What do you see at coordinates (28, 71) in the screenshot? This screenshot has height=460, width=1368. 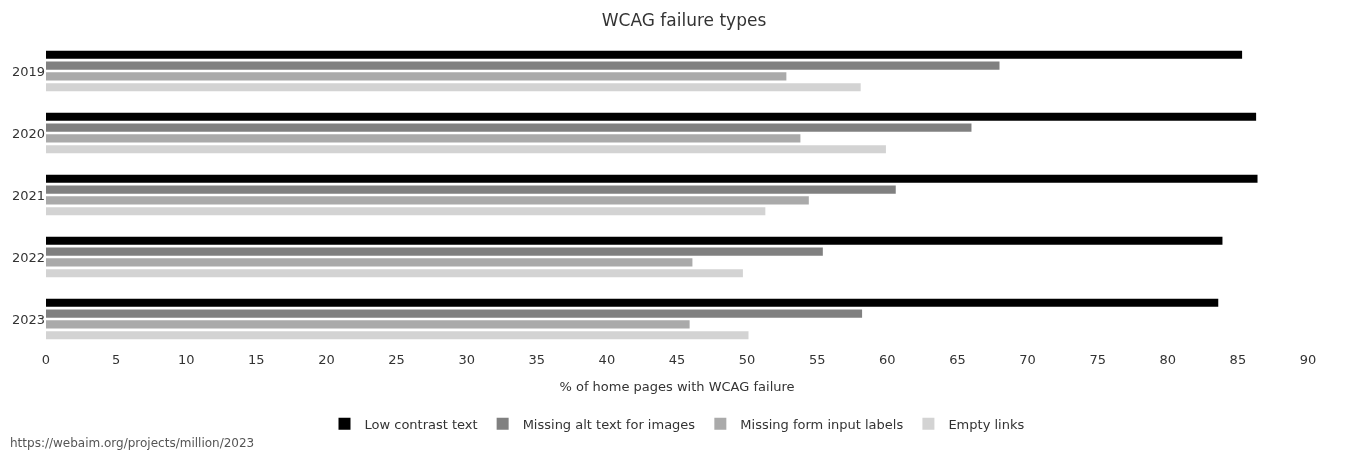 I see `y-tick-label: 2019` at bounding box center [28, 71].